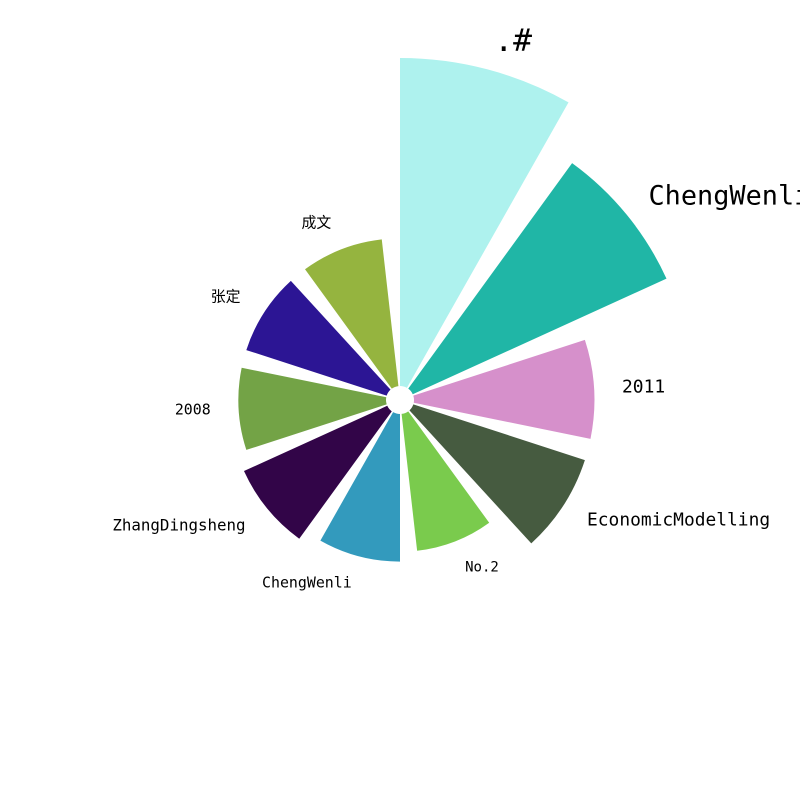 This screenshot has height=800, width=800. I want to click on category-label-1: ChengWenli, so click(724, 196).